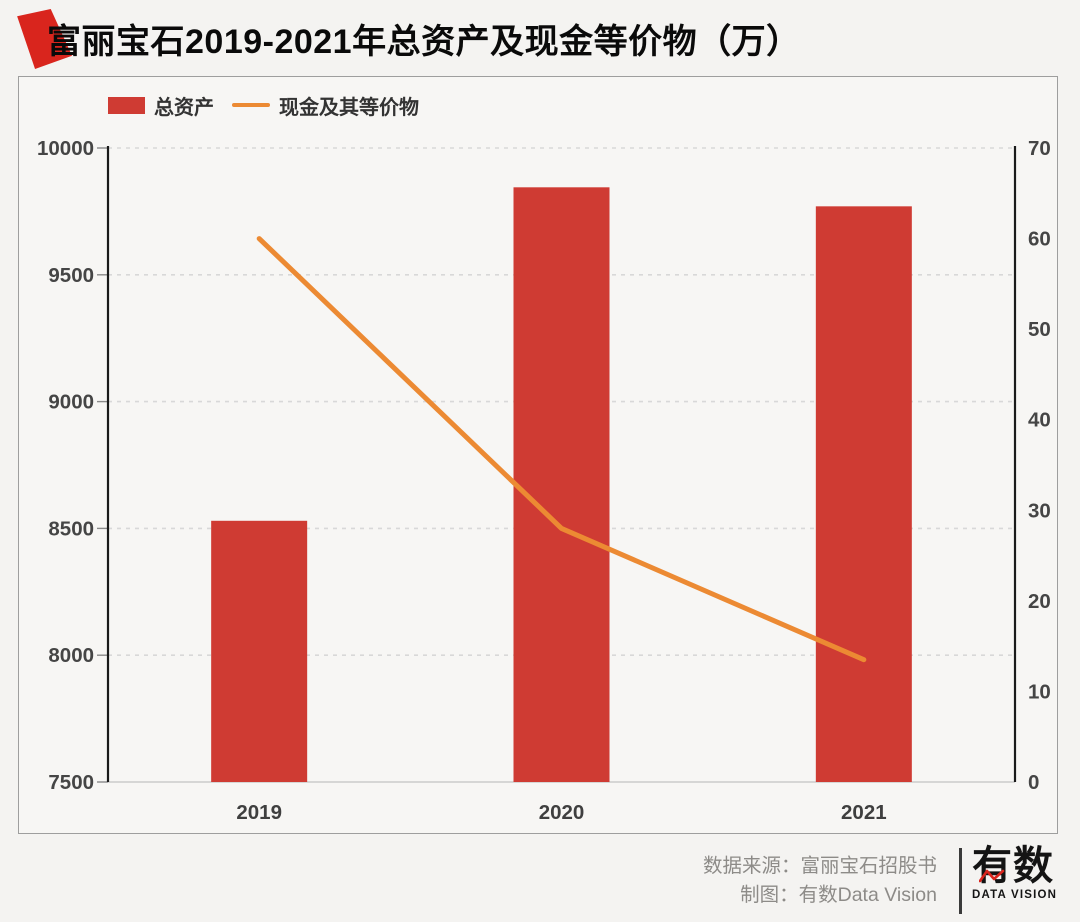 This screenshot has width=1080, height=922. What do you see at coordinates (1039, 420) in the screenshot?
I see `right-axis-label: 40` at bounding box center [1039, 420].